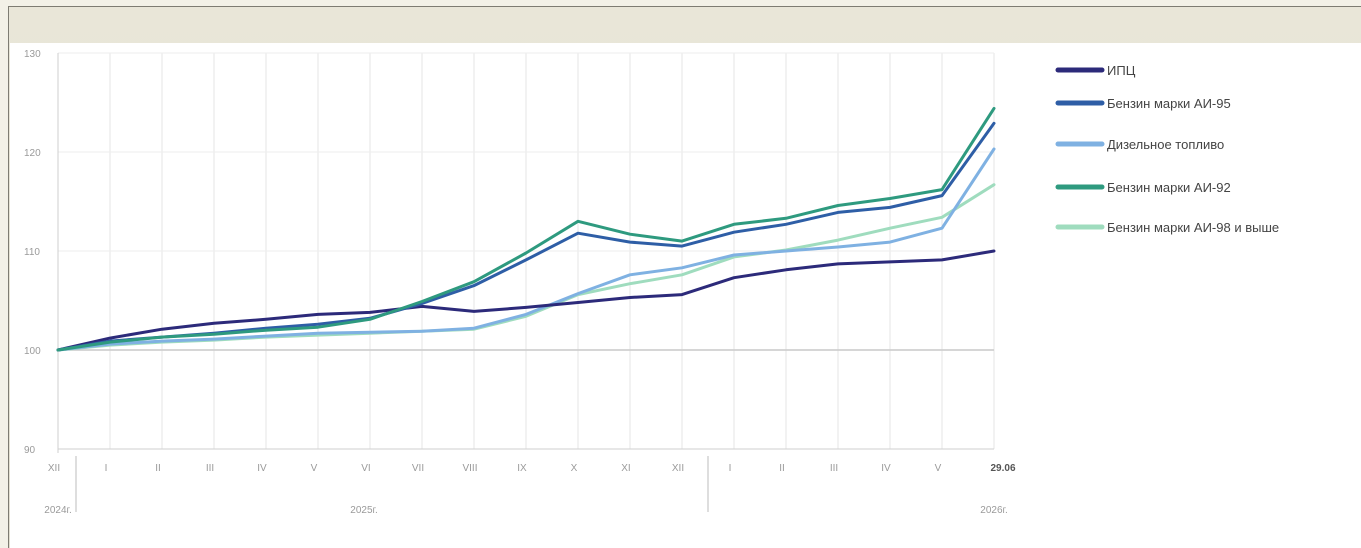 Image resolution: width=1361 pixels, height=548 pixels. I want to click on legend-label: Бензин марки АИ-95, so click(1169, 103).